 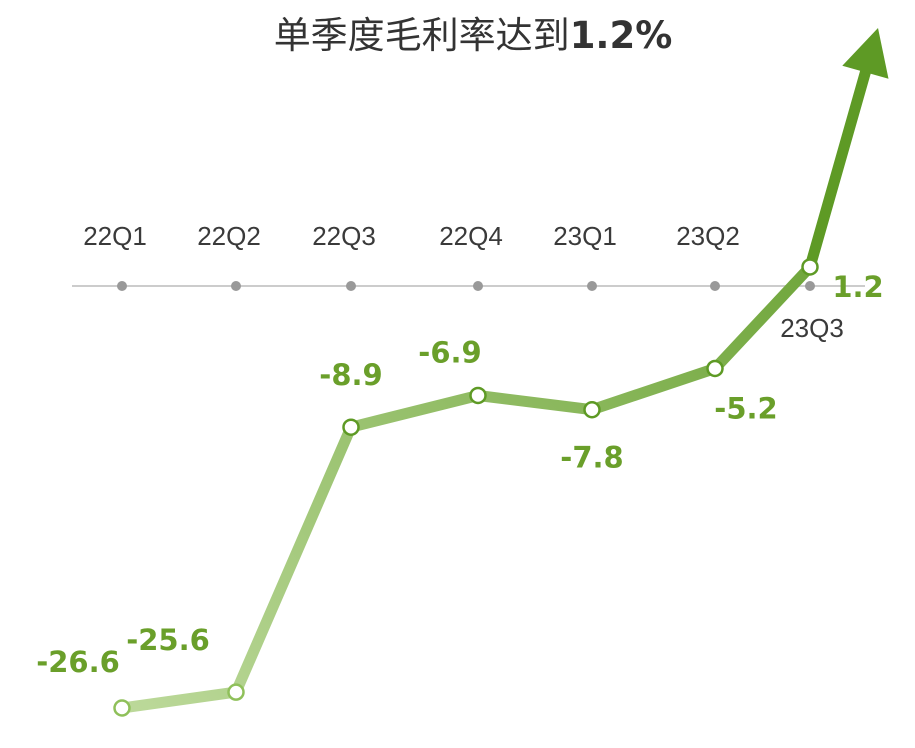 What do you see at coordinates (865, 53) in the screenshot?
I see `trend-arrow-head` at bounding box center [865, 53].